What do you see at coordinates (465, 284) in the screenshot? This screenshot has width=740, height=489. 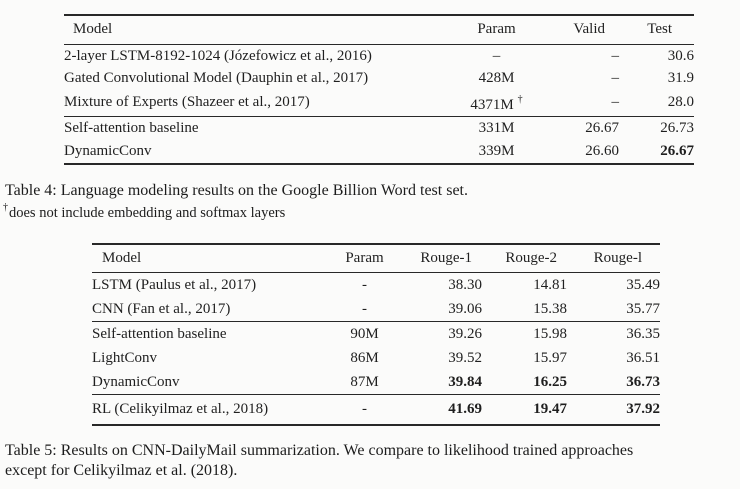 I see `cell-rouge1: 38.30` at bounding box center [465, 284].